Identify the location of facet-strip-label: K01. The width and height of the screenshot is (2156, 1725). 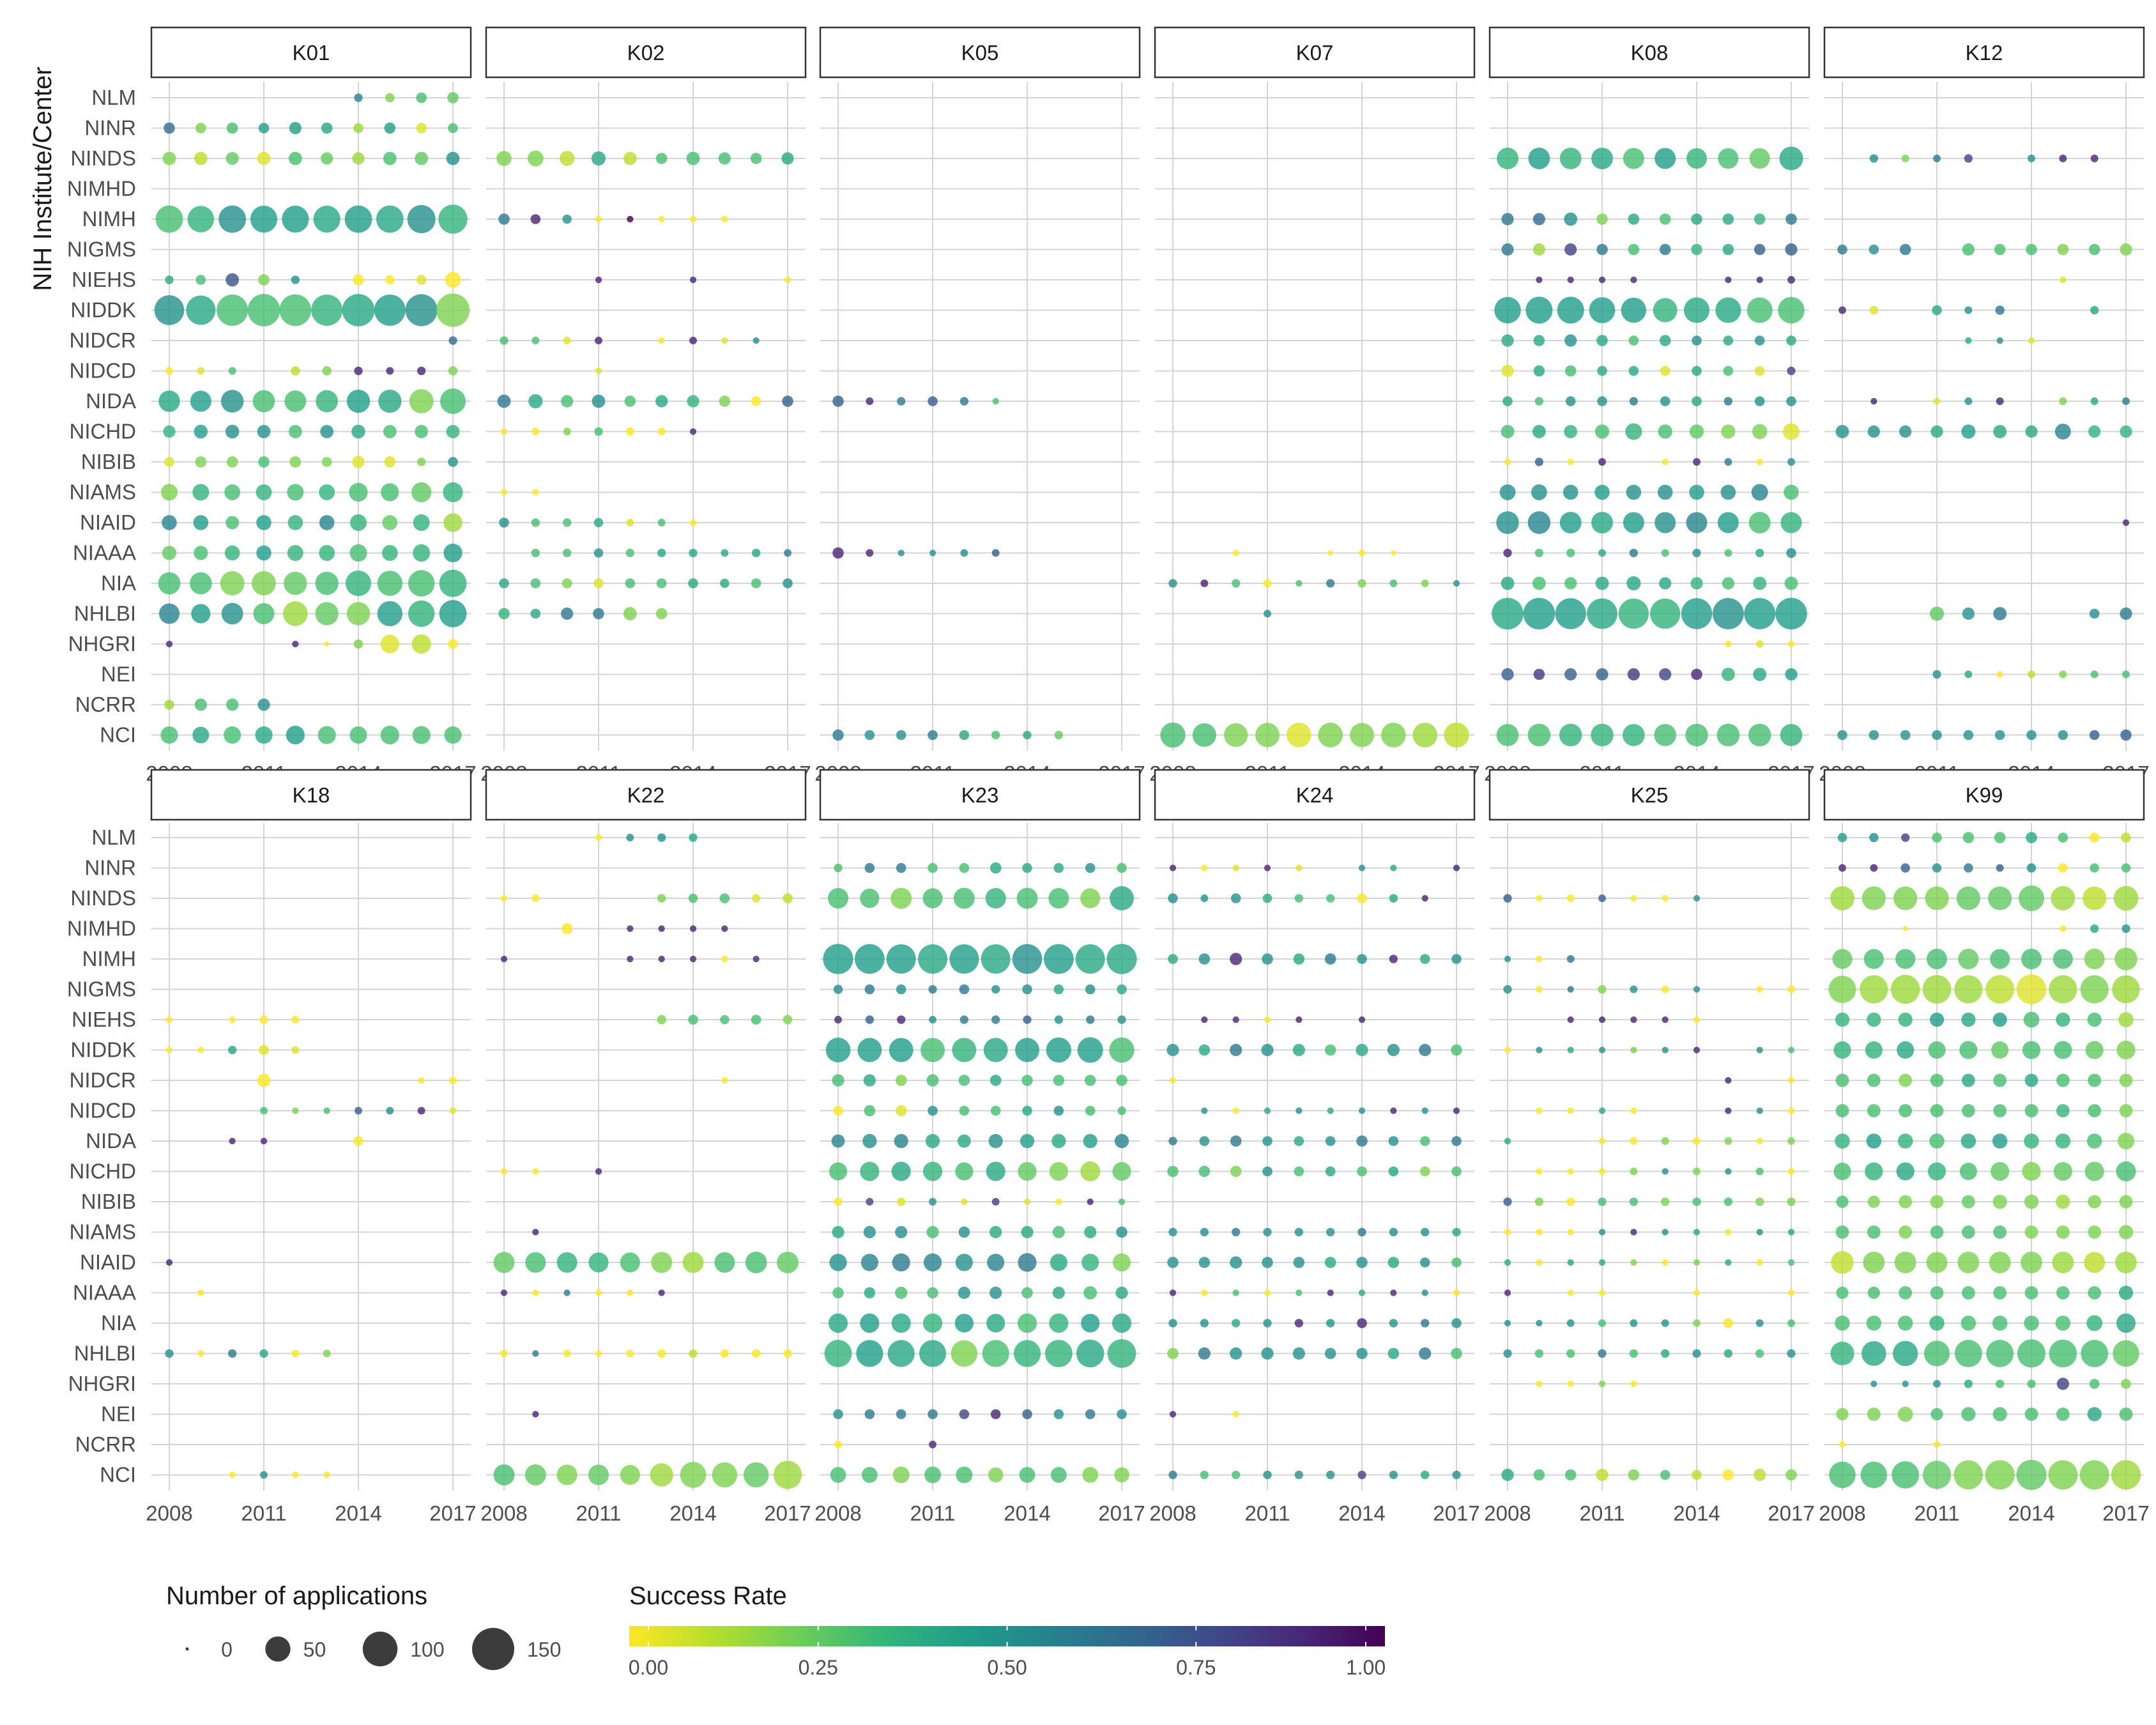
(311, 53).